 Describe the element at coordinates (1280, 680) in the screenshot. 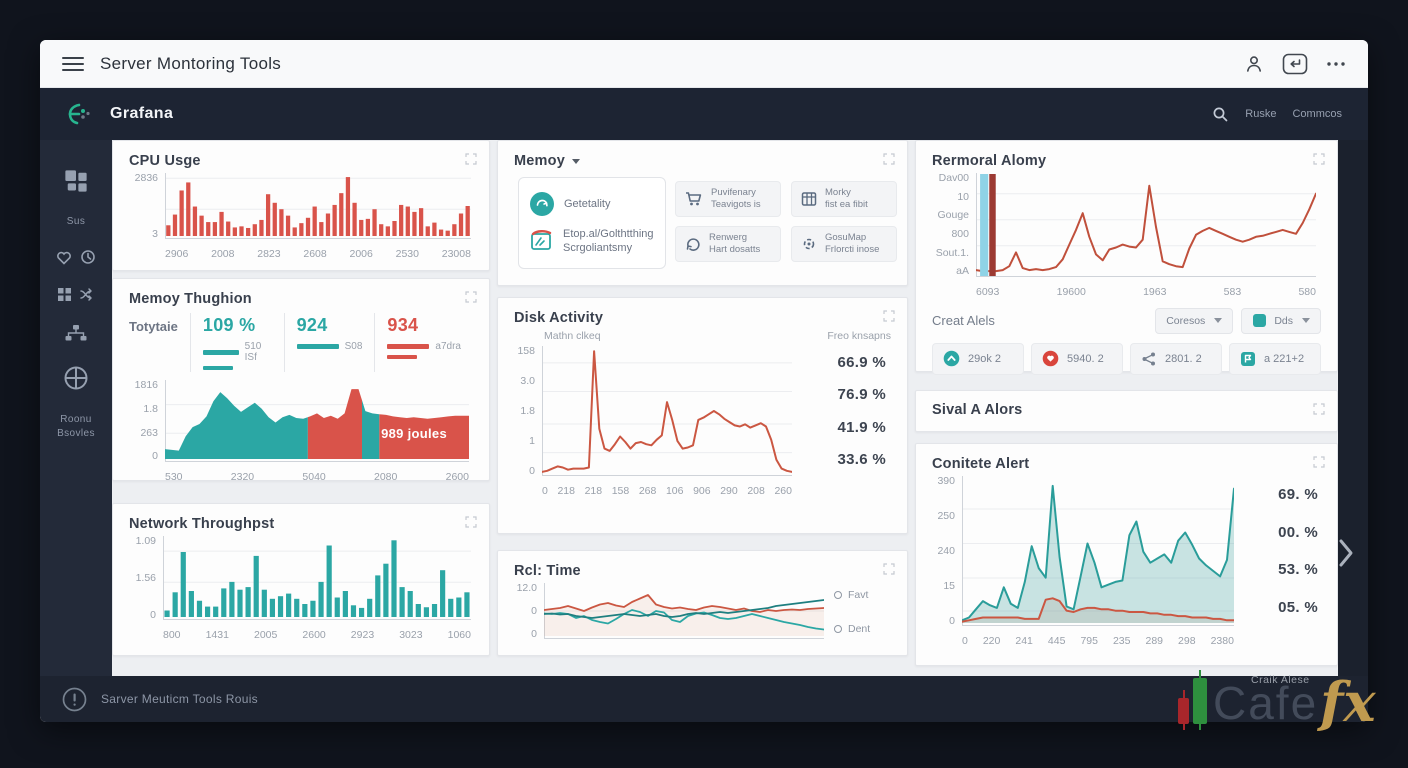

I see `watermark-small-text: Craik Alese` at that location.